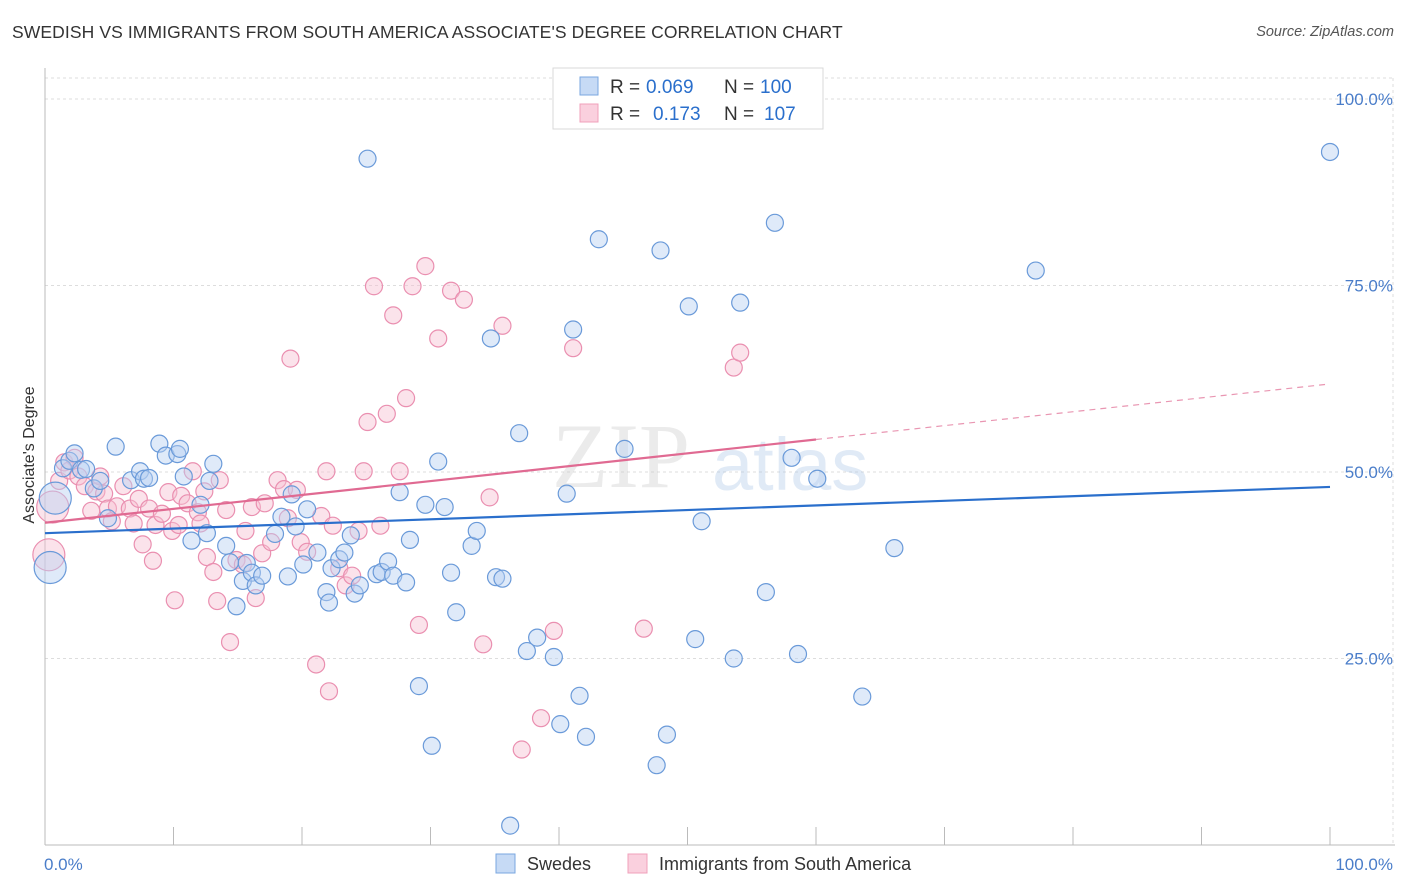  I want to click on legend-r-value-pink: 0.173, so click(677, 114).